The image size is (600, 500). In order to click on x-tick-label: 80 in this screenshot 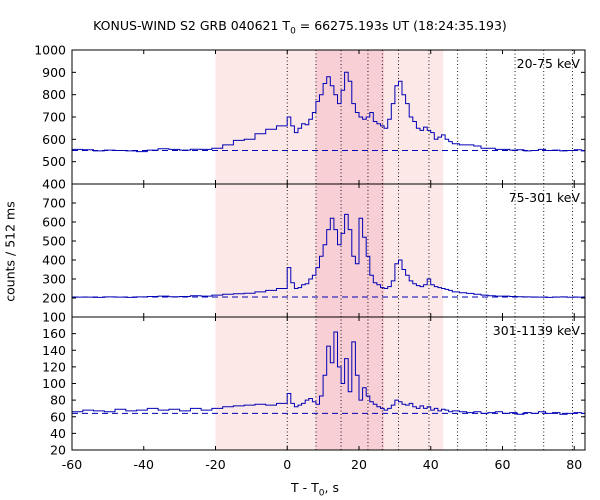, I will do `click(574, 464)`.